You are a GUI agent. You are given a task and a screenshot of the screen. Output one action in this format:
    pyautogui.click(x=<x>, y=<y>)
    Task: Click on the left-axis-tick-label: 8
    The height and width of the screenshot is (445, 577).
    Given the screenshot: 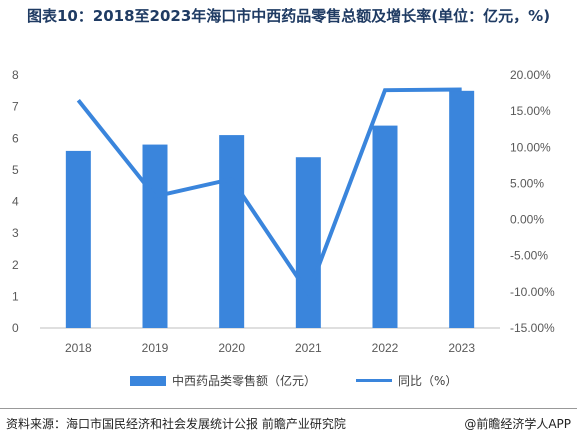 What is the action you would take?
    pyautogui.click(x=15, y=75)
    